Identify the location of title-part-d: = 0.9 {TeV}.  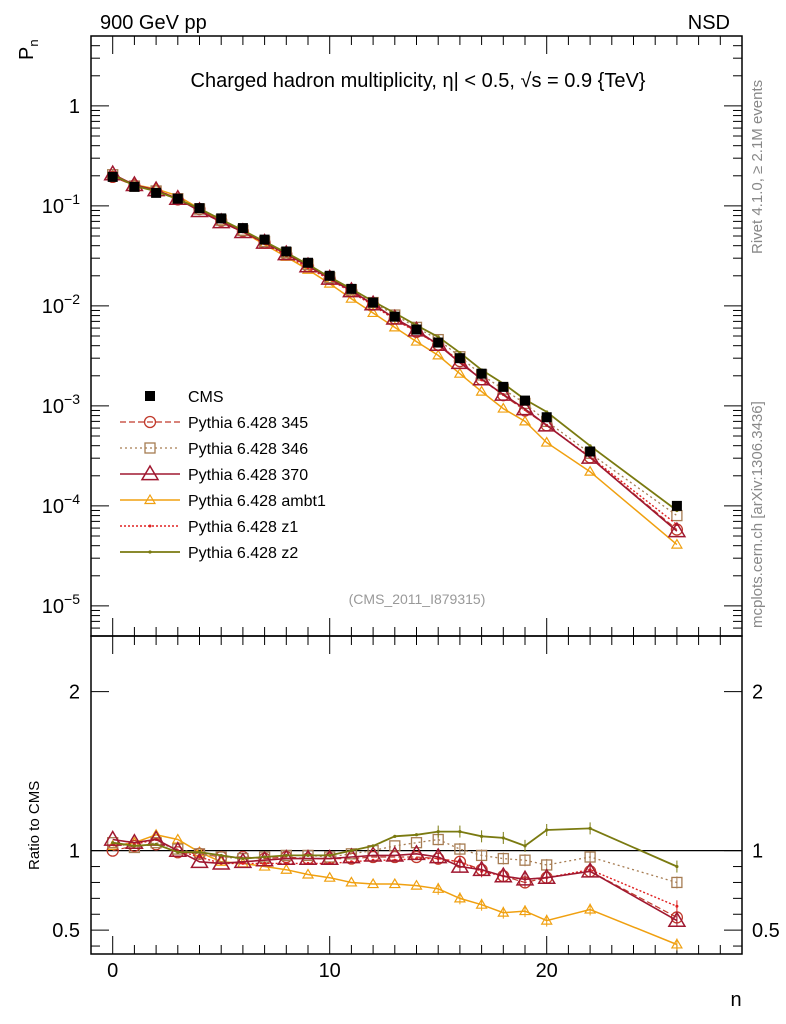
(594, 81).